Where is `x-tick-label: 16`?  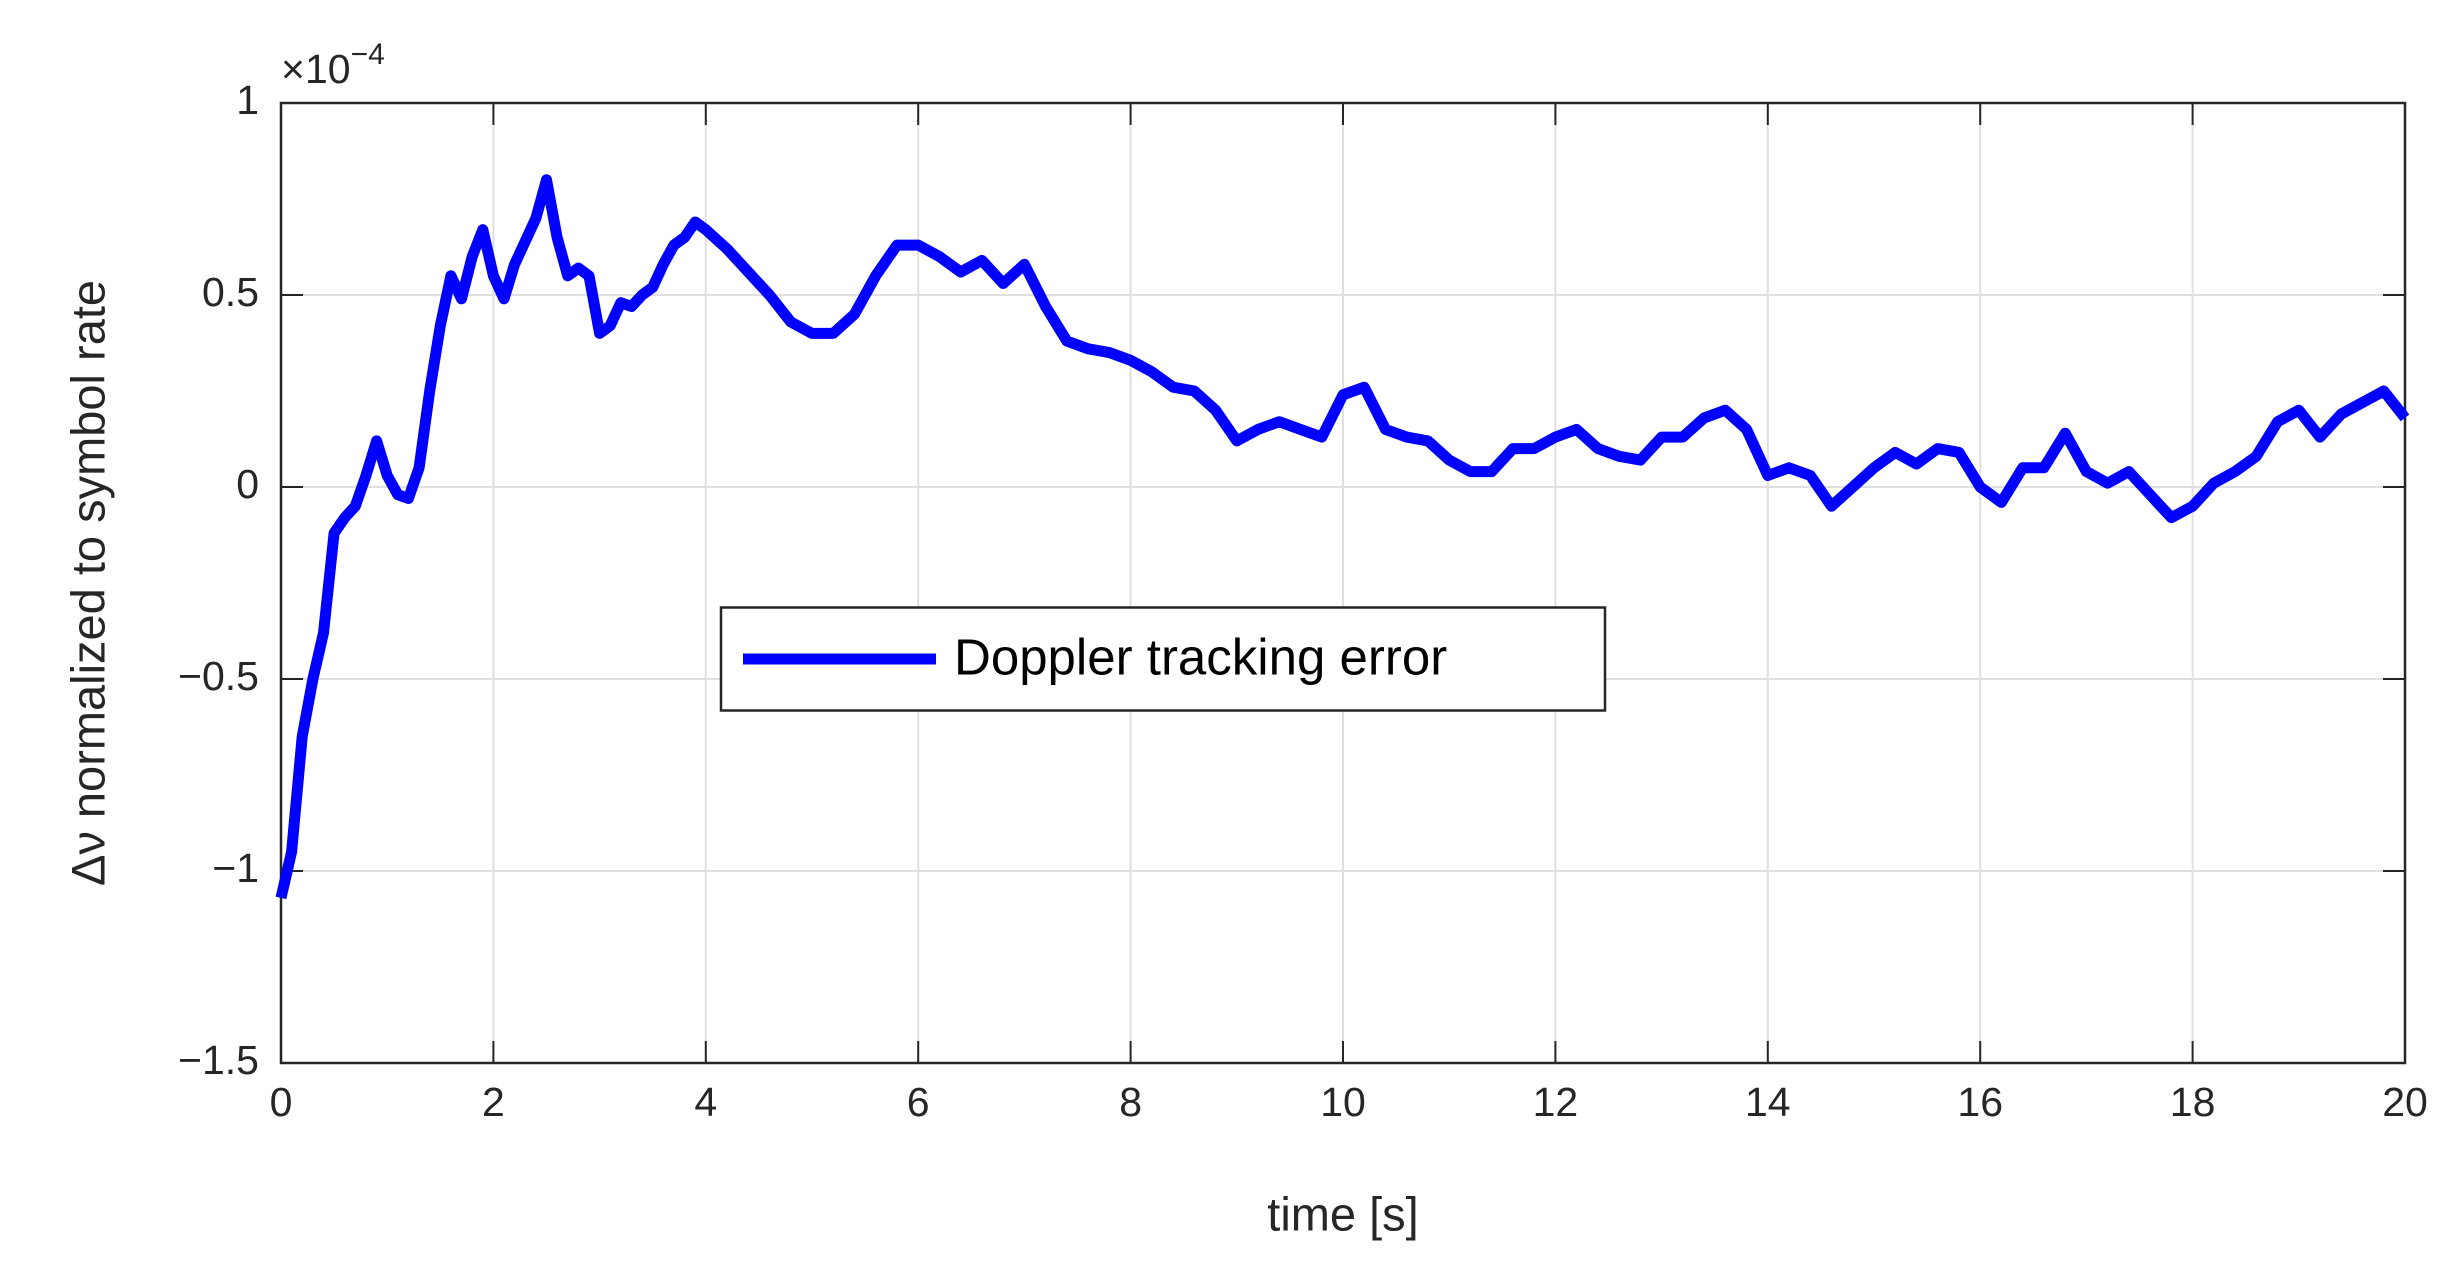 x-tick-label: 16 is located at coordinates (1980, 1102).